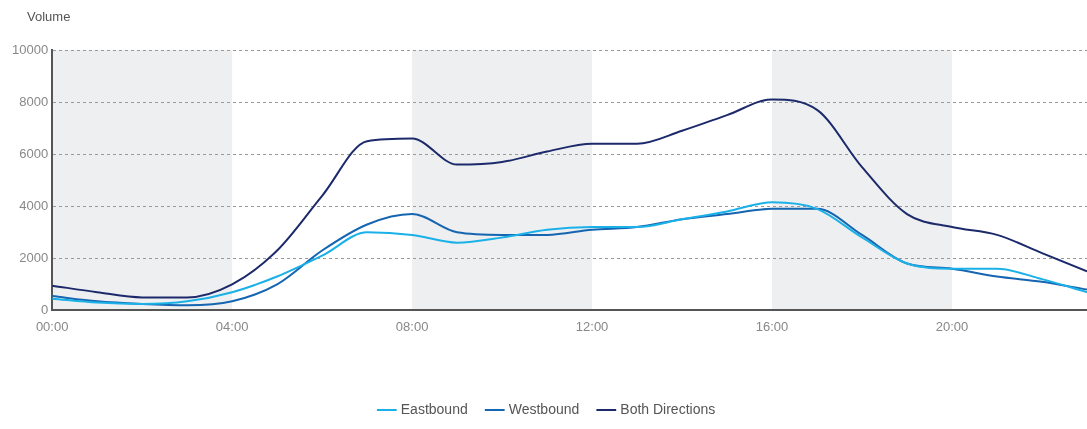 This screenshot has width=1087, height=429. What do you see at coordinates (434, 408) in the screenshot?
I see `legend-label: Eastbound` at bounding box center [434, 408].